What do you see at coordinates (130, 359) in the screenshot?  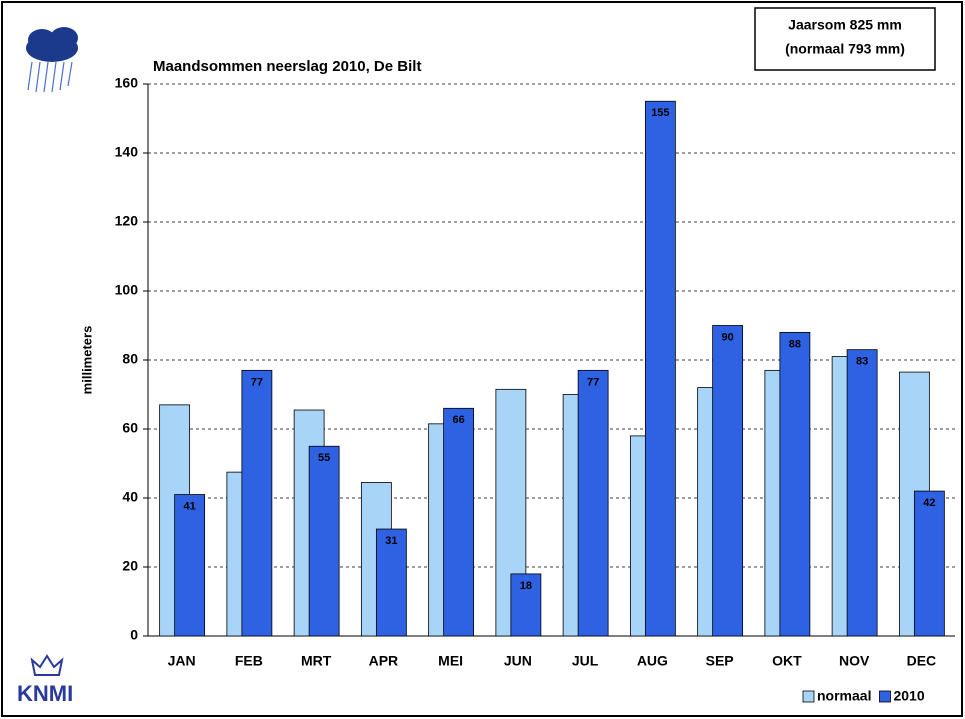 I see `y-tick-label: 80` at bounding box center [130, 359].